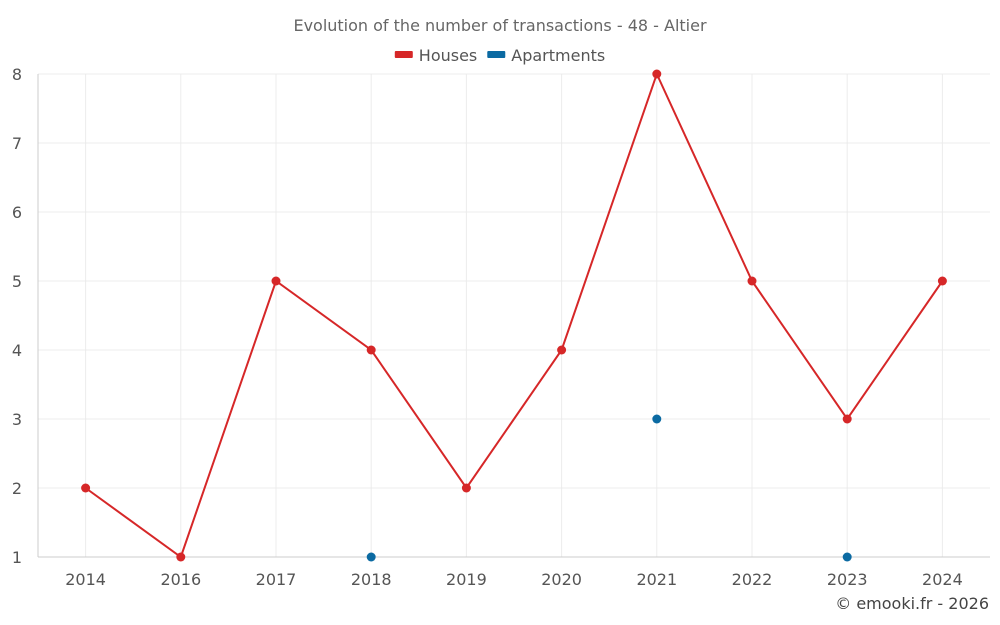  Describe the element at coordinates (847, 419) in the screenshot. I see `data-point-houses-2023` at that location.